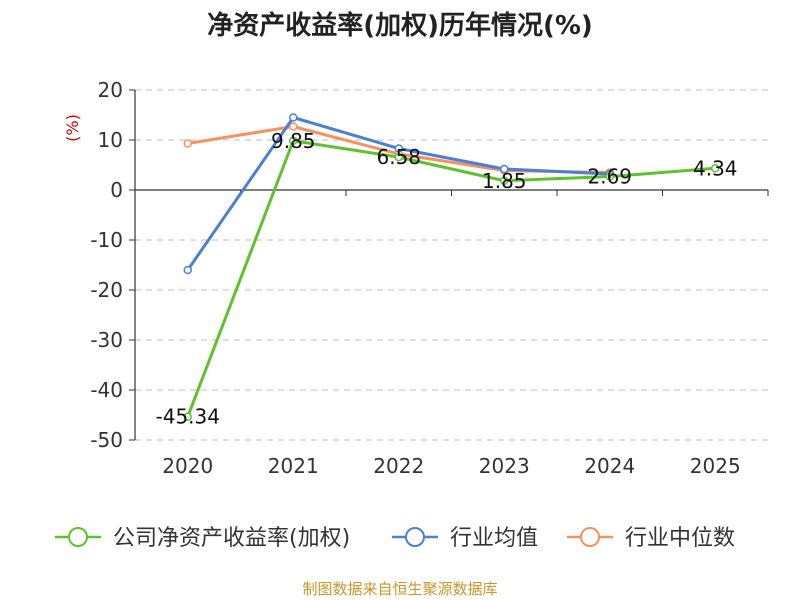  I want to click on data-label: 6.58, so click(398, 157).